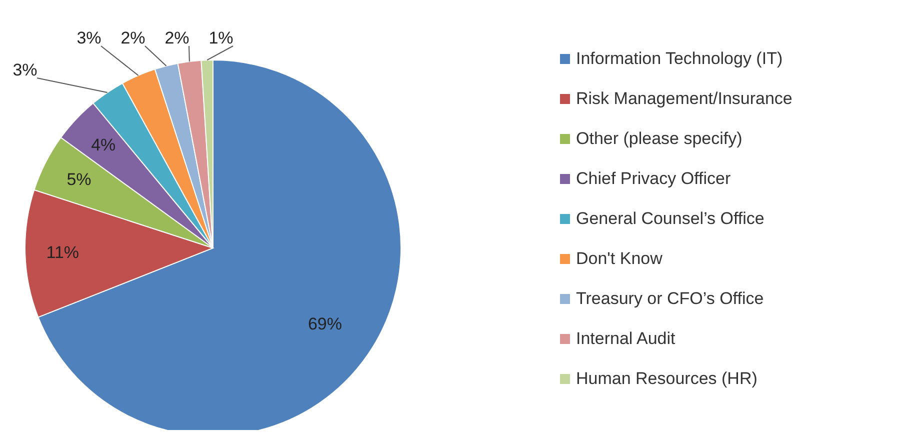 This screenshot has width=923, height=438. Describe the element at coordinates (670, 298) in the screenshot. I see `legend-label: Treasury or CFO’s Office` at that location.